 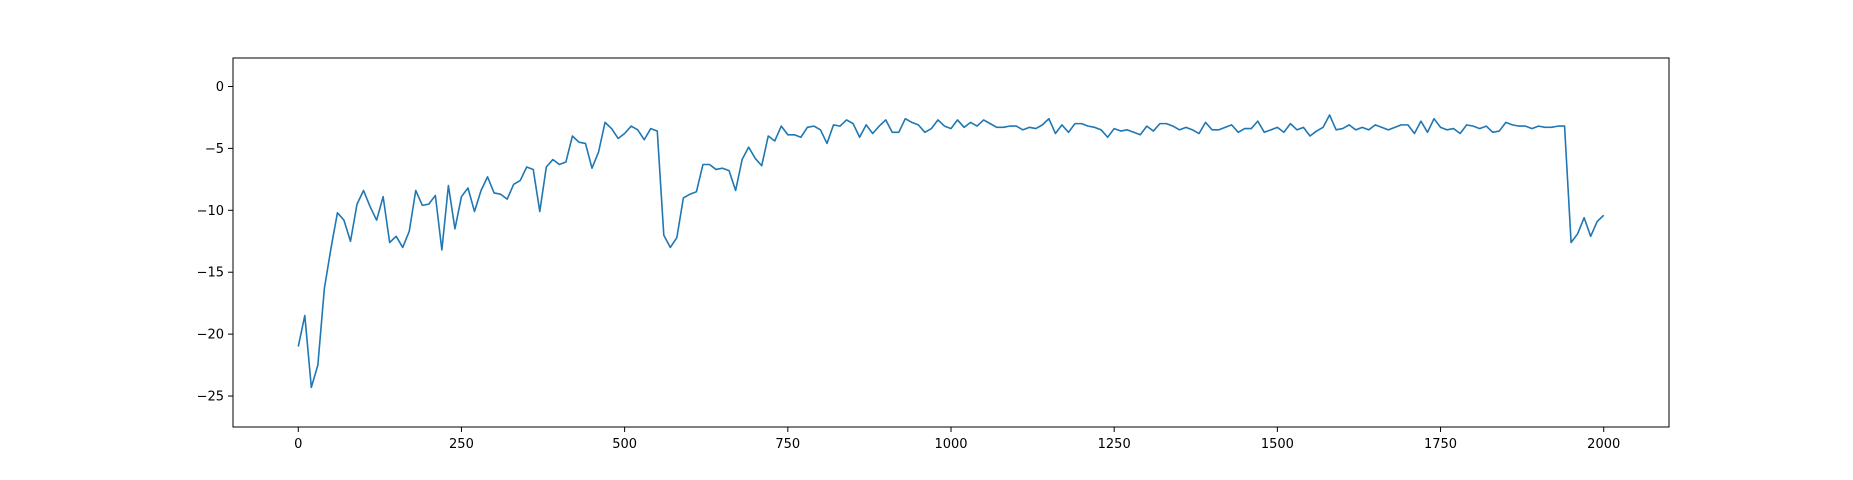 I want to click on x-tick-label: 2000, so click(x=1603, y=444).